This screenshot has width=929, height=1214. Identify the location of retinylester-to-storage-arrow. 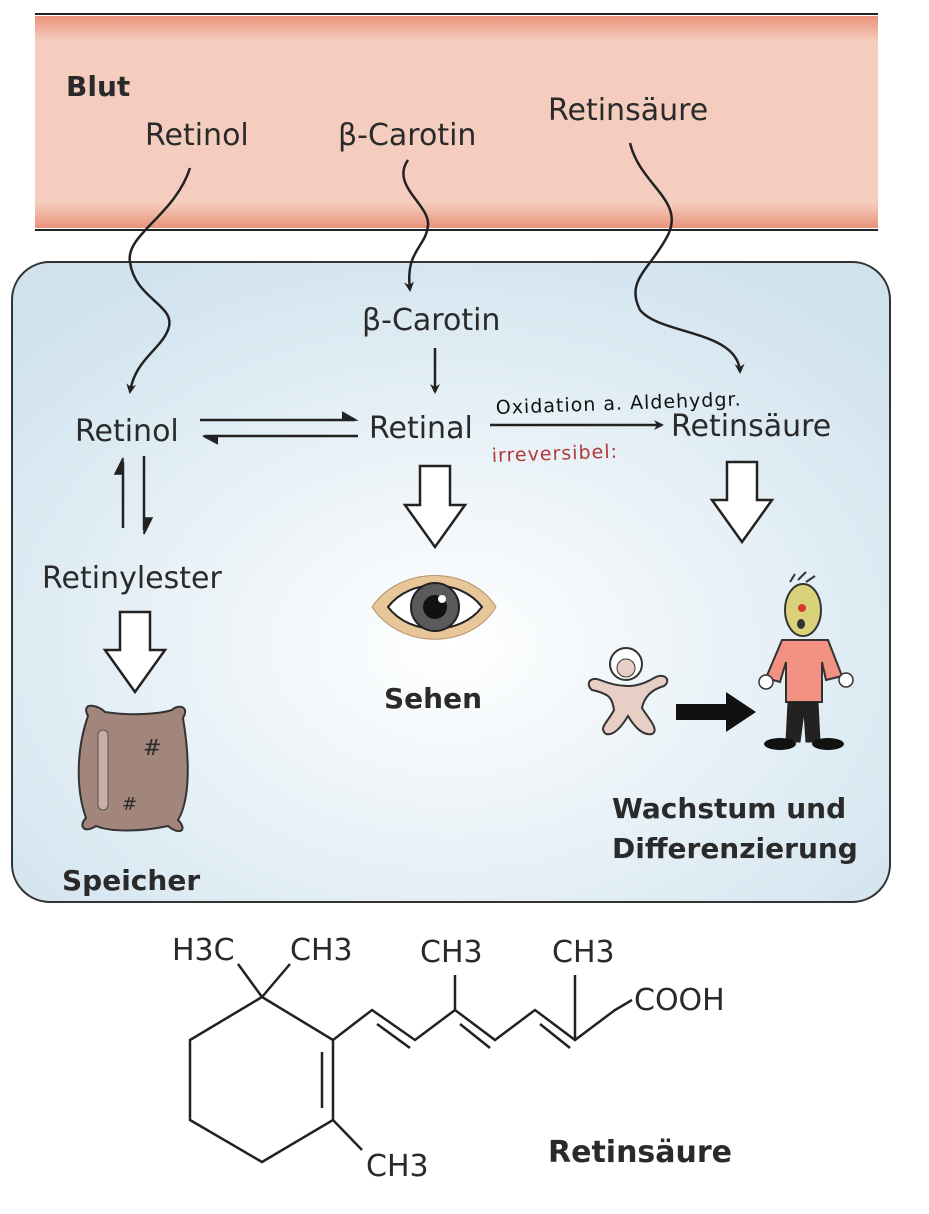
(135, 652).